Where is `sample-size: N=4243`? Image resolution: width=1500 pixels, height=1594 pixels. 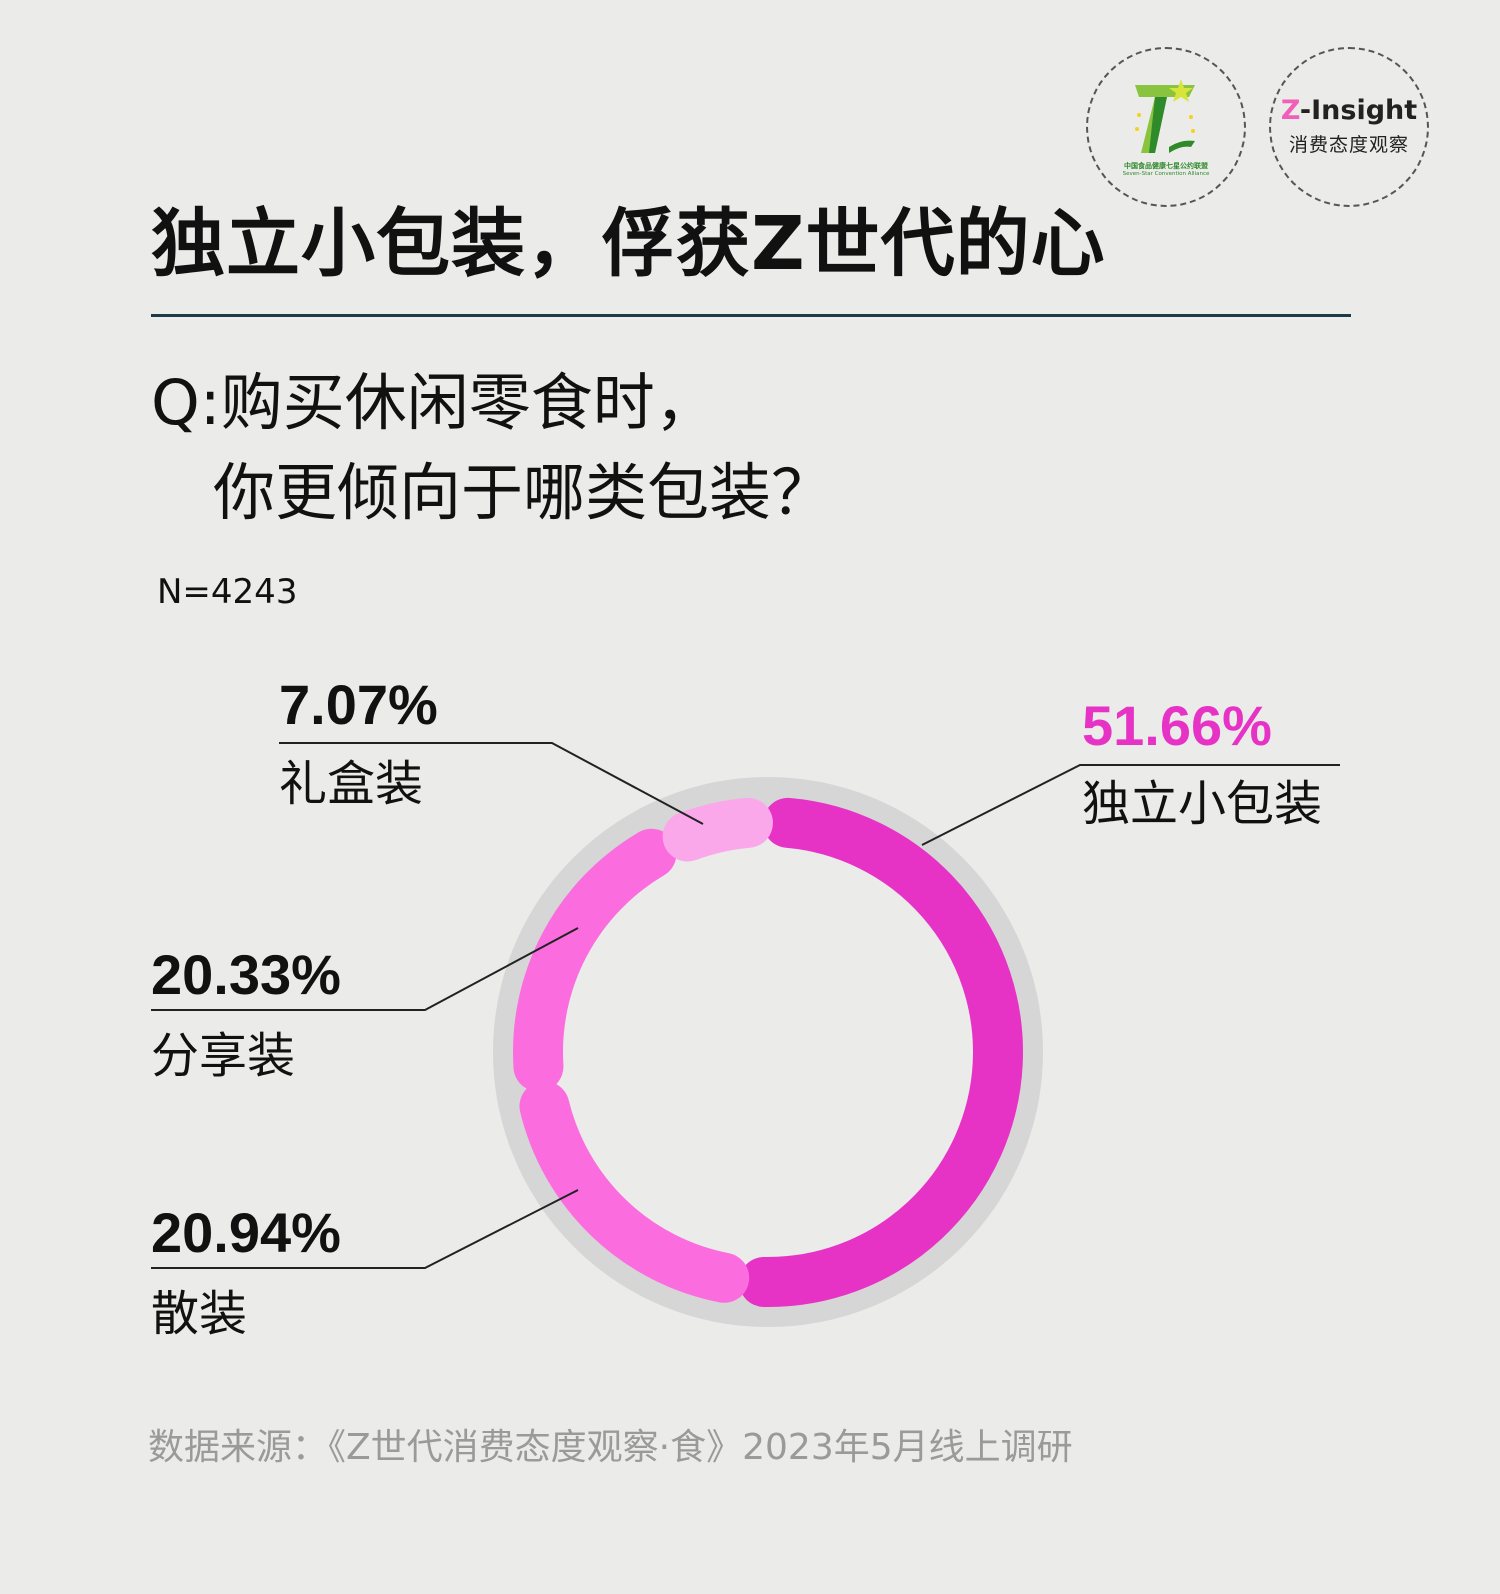 sample-size: N=4243 is located at coordinates (227, 592).